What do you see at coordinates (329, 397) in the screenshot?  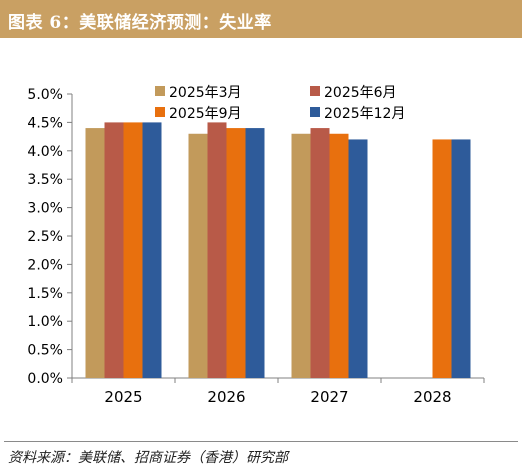 I see `x-tick-label: 2027` at bounding box center [329, 397].